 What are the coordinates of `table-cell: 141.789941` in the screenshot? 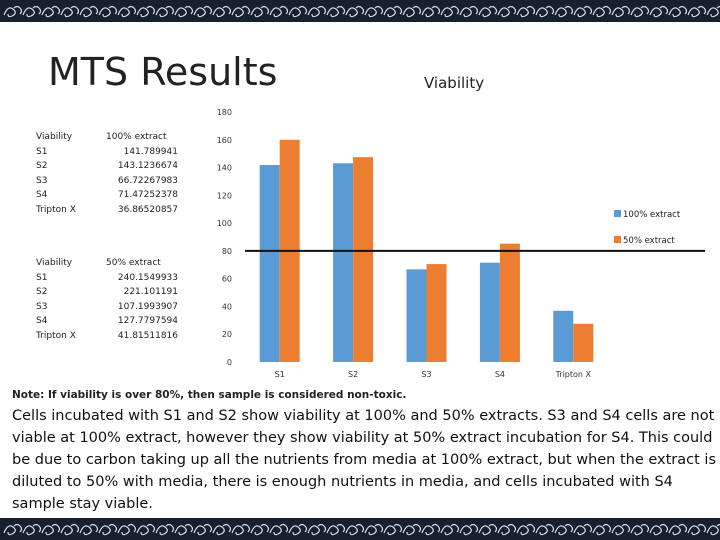 It's located at (150, 151).